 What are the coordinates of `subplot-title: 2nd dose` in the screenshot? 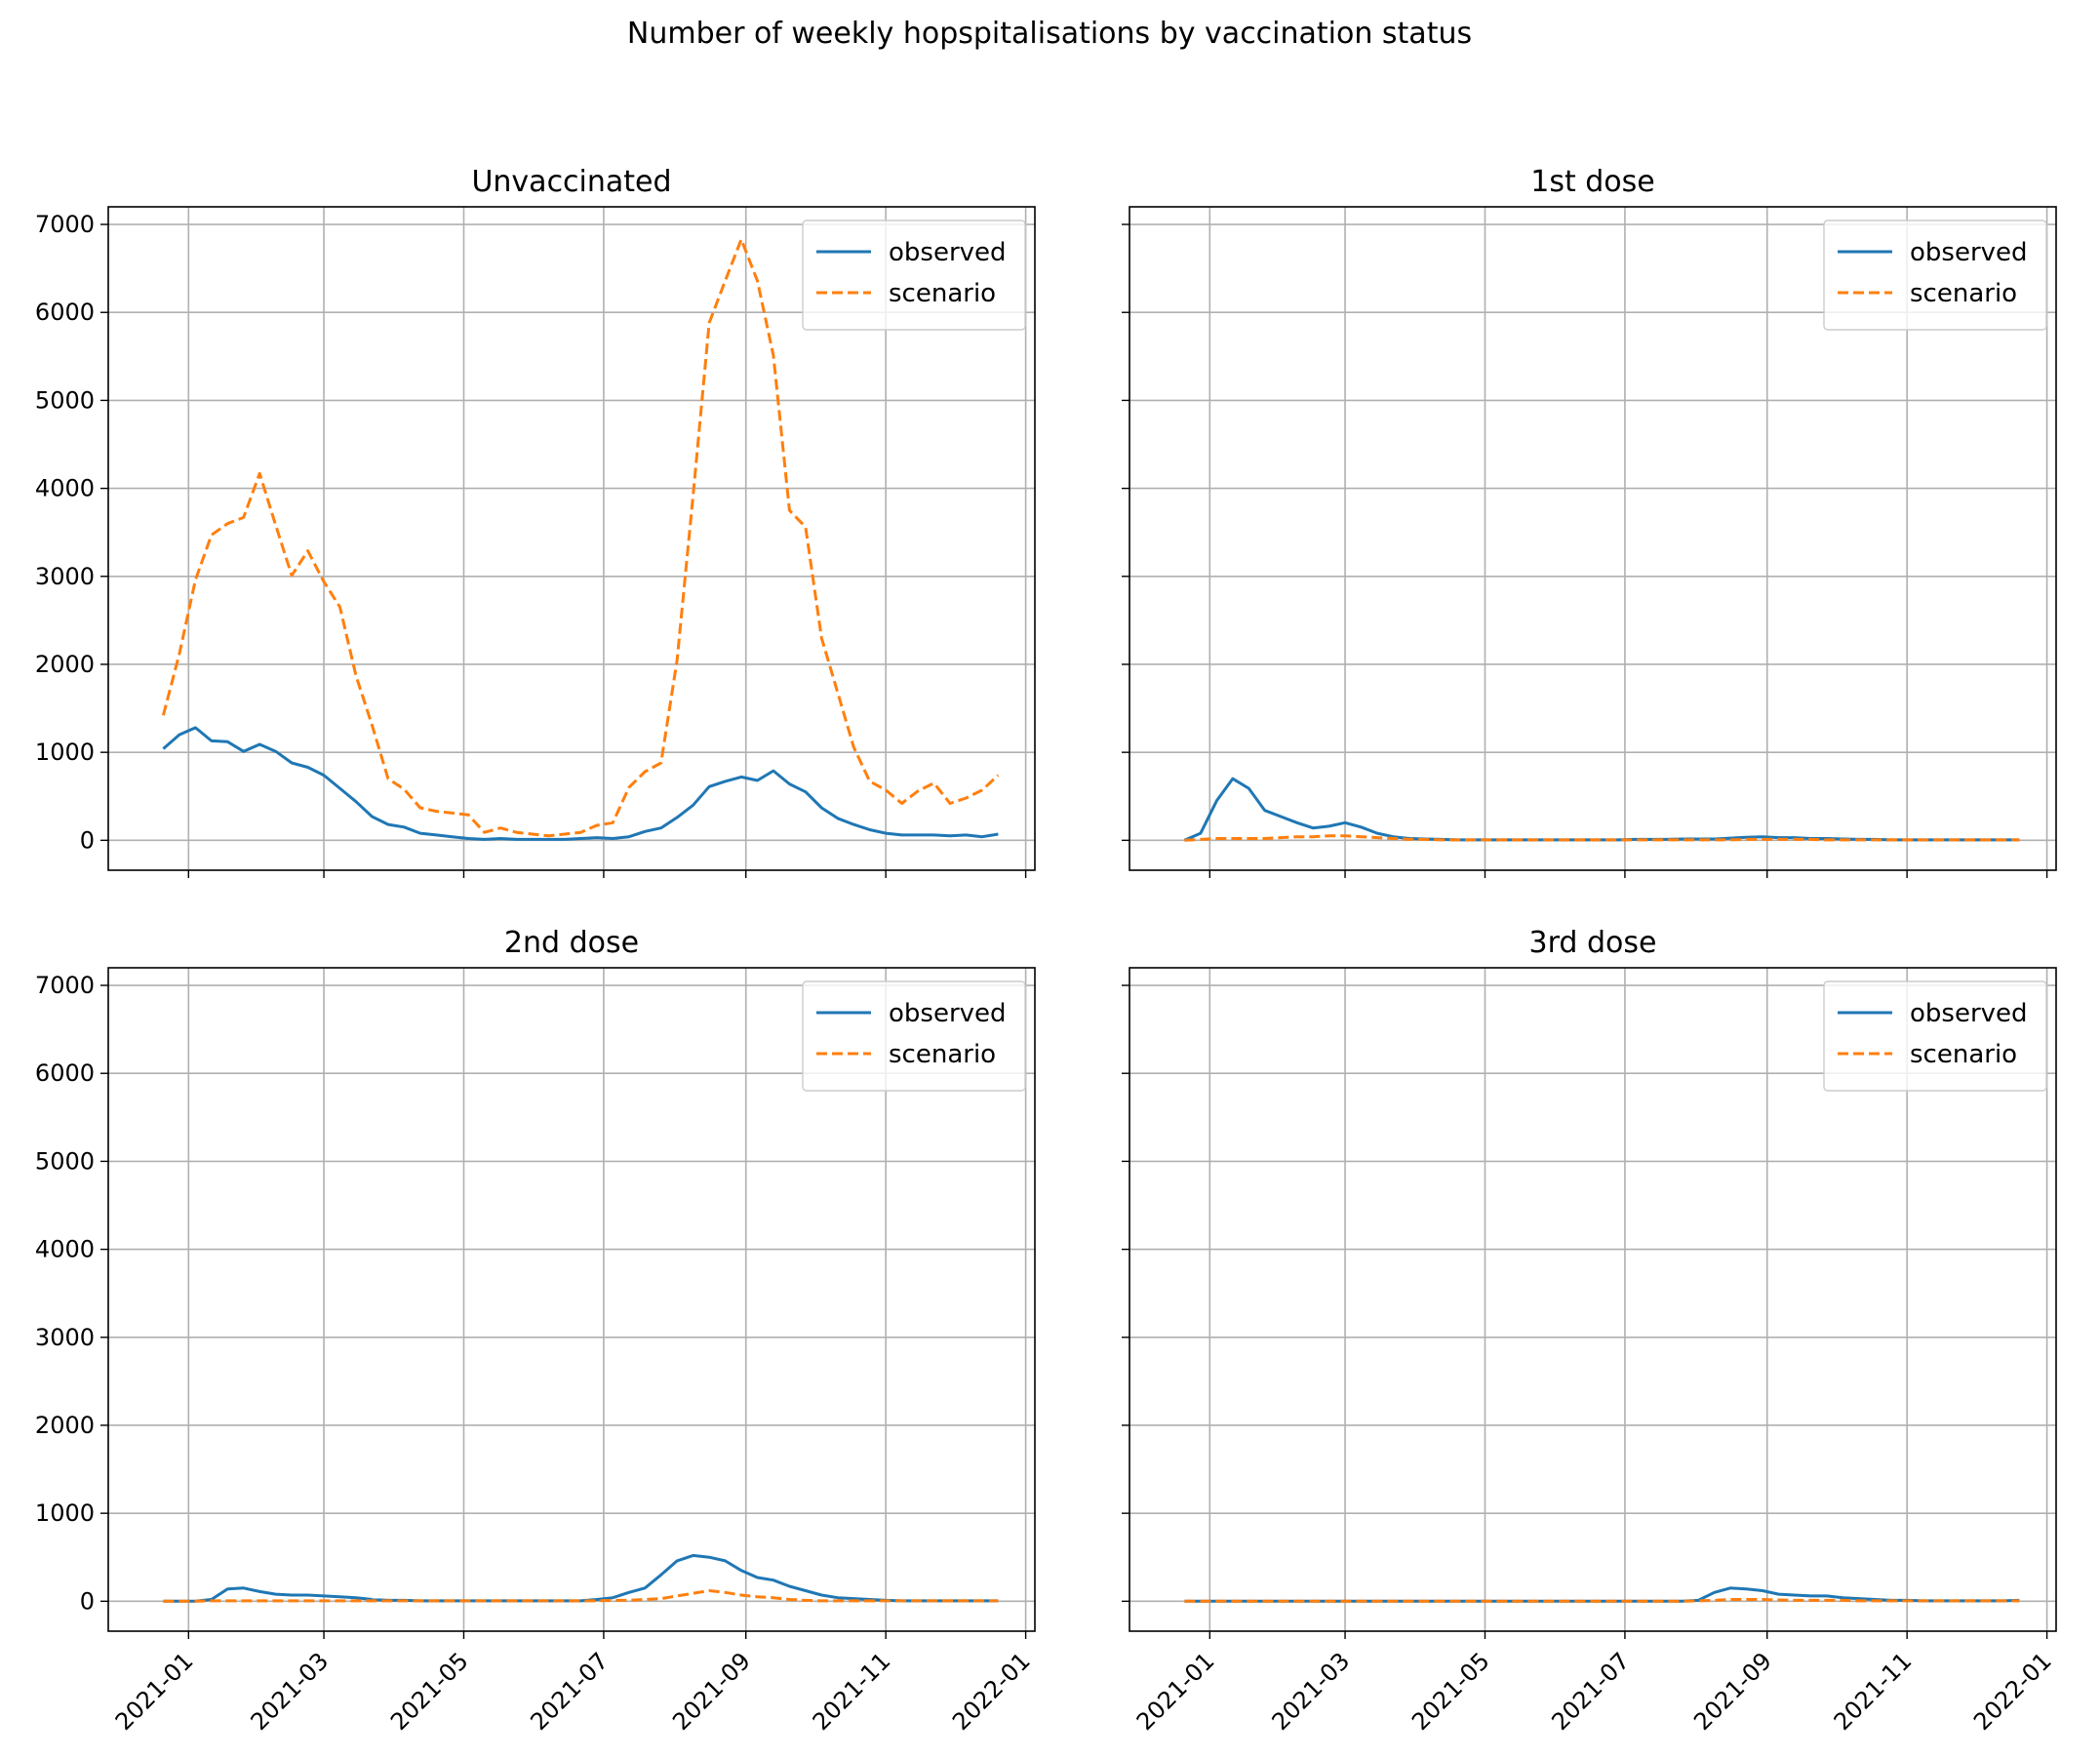 It's located at (571, 943).